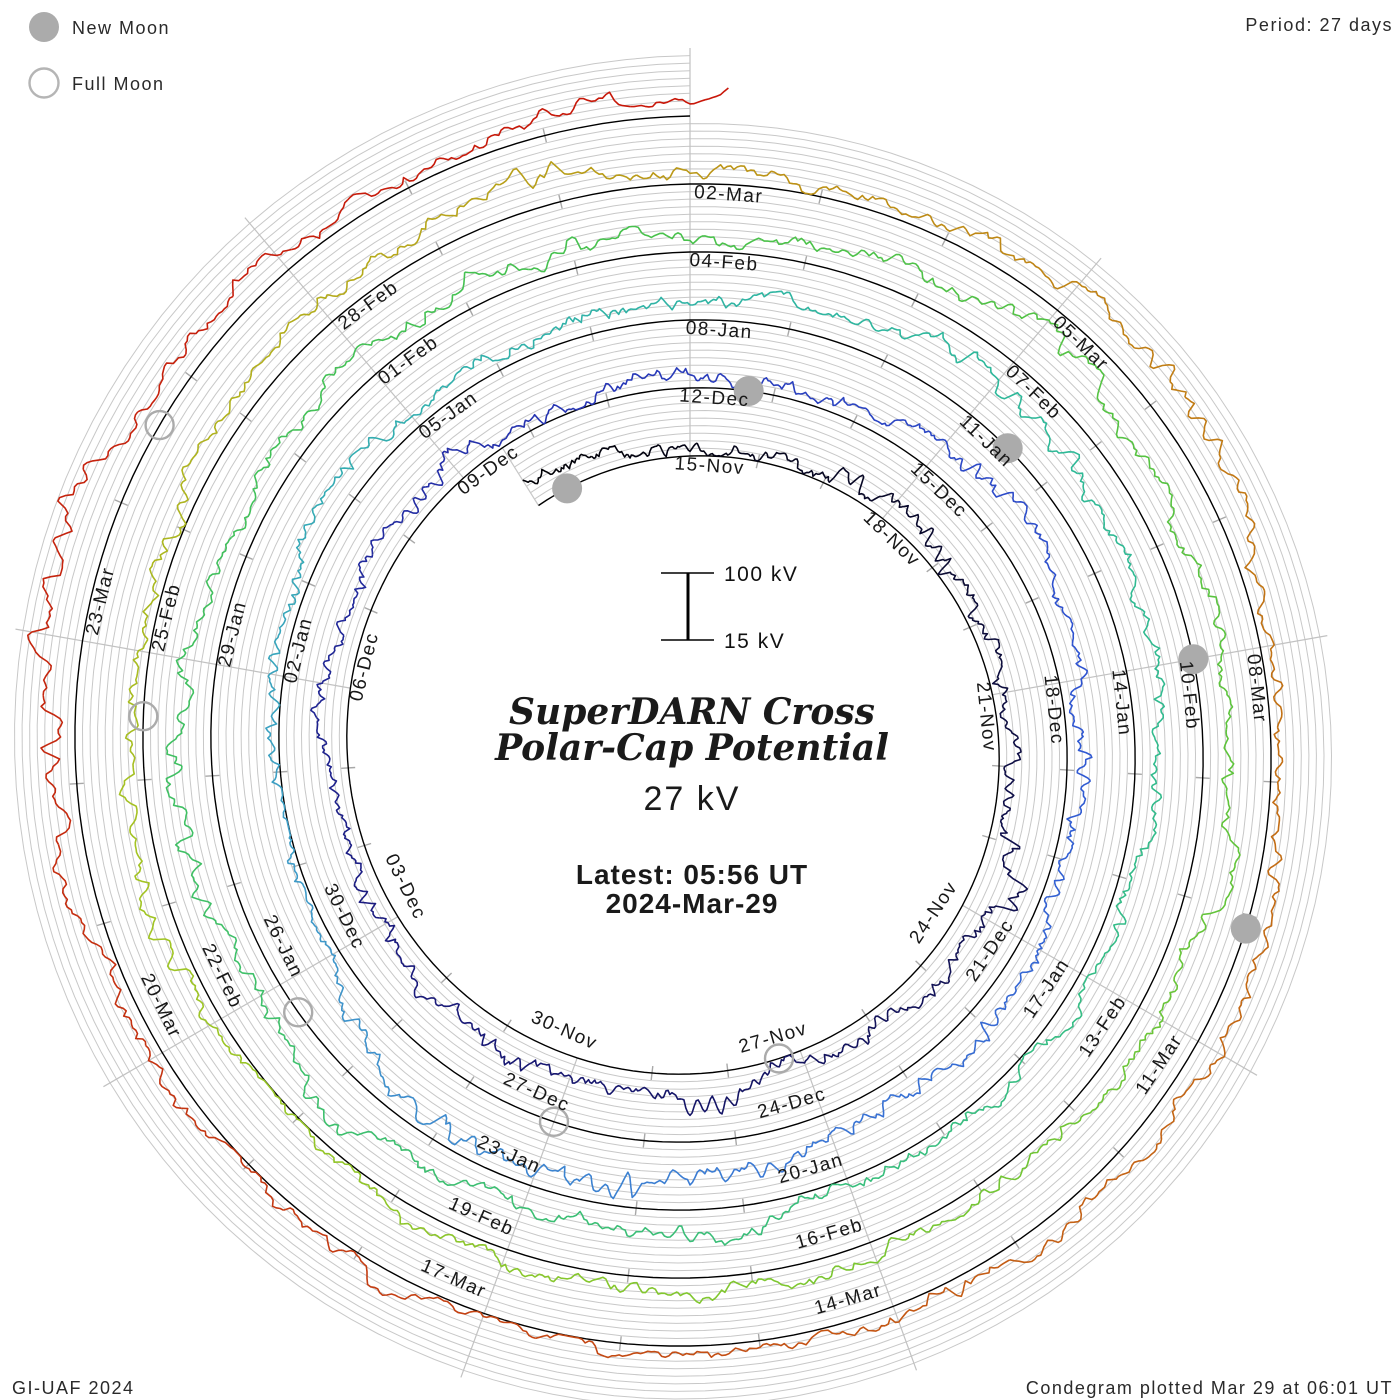  What do you see at coordinates (364, 666) in the screenshot?
I see `date-label: 06-Dec` at bounding box center [364, 666].